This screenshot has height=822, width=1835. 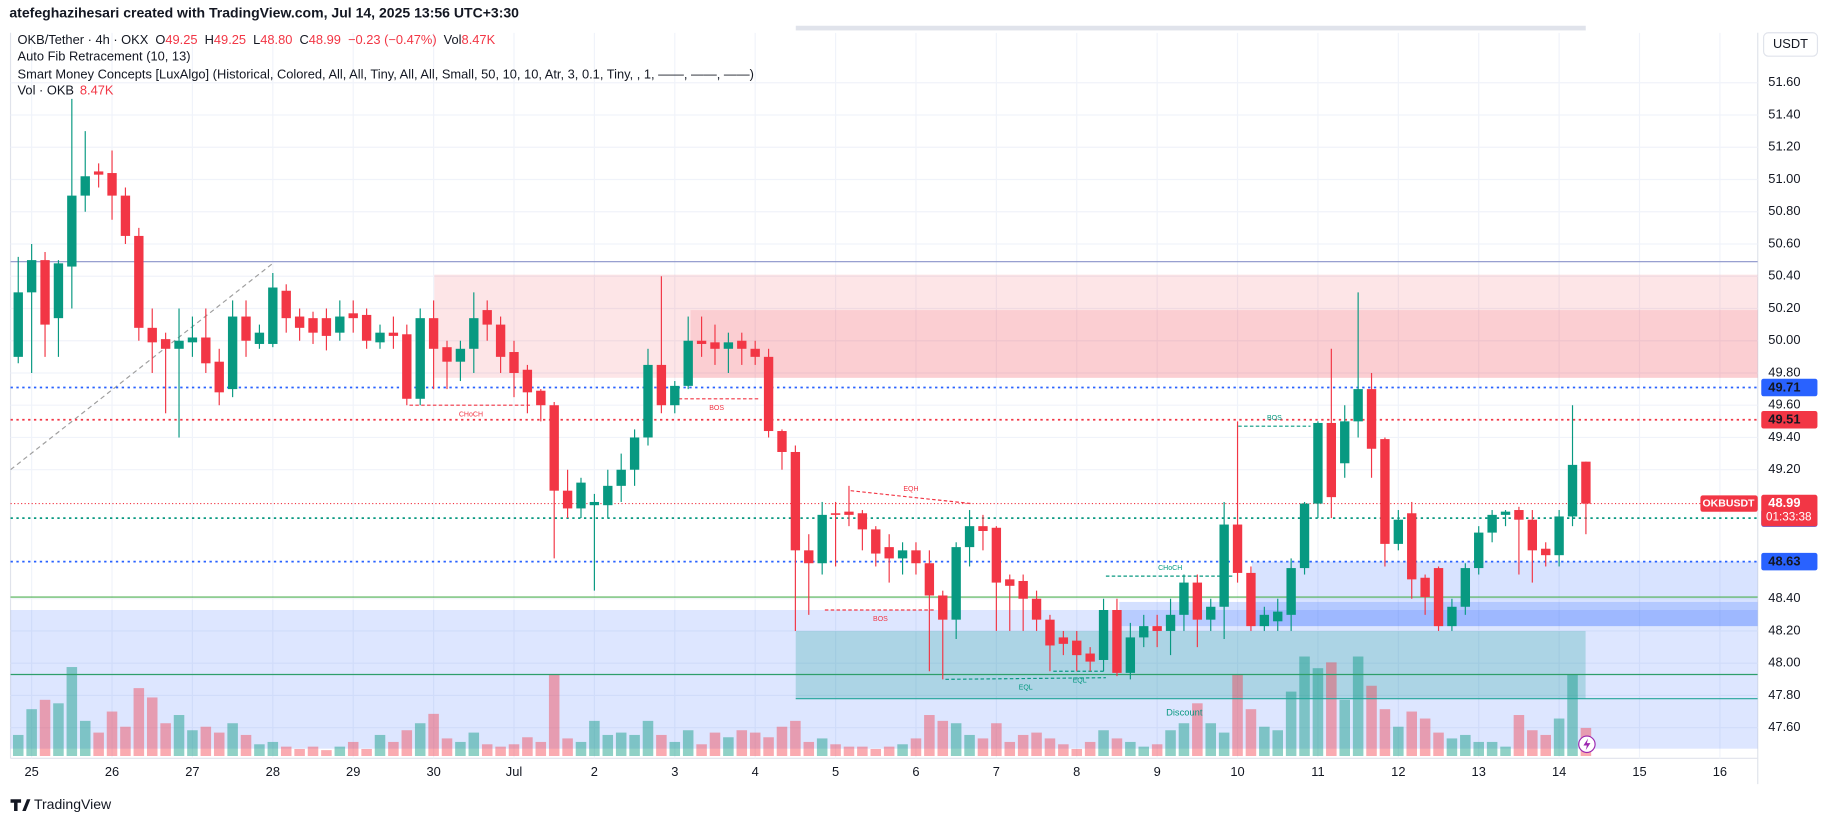 I want to click on x-tick-label: 5, so click(x=835, y=771).